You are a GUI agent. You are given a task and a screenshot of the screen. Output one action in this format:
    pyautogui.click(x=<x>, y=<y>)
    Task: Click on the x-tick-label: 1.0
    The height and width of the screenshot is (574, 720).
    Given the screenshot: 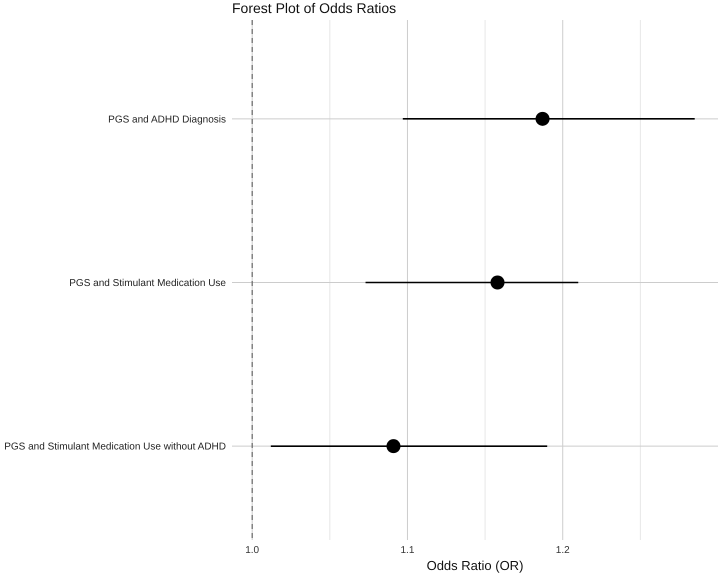 What is the action you would take?
    pyautogui.click(x=252, y=550)
    